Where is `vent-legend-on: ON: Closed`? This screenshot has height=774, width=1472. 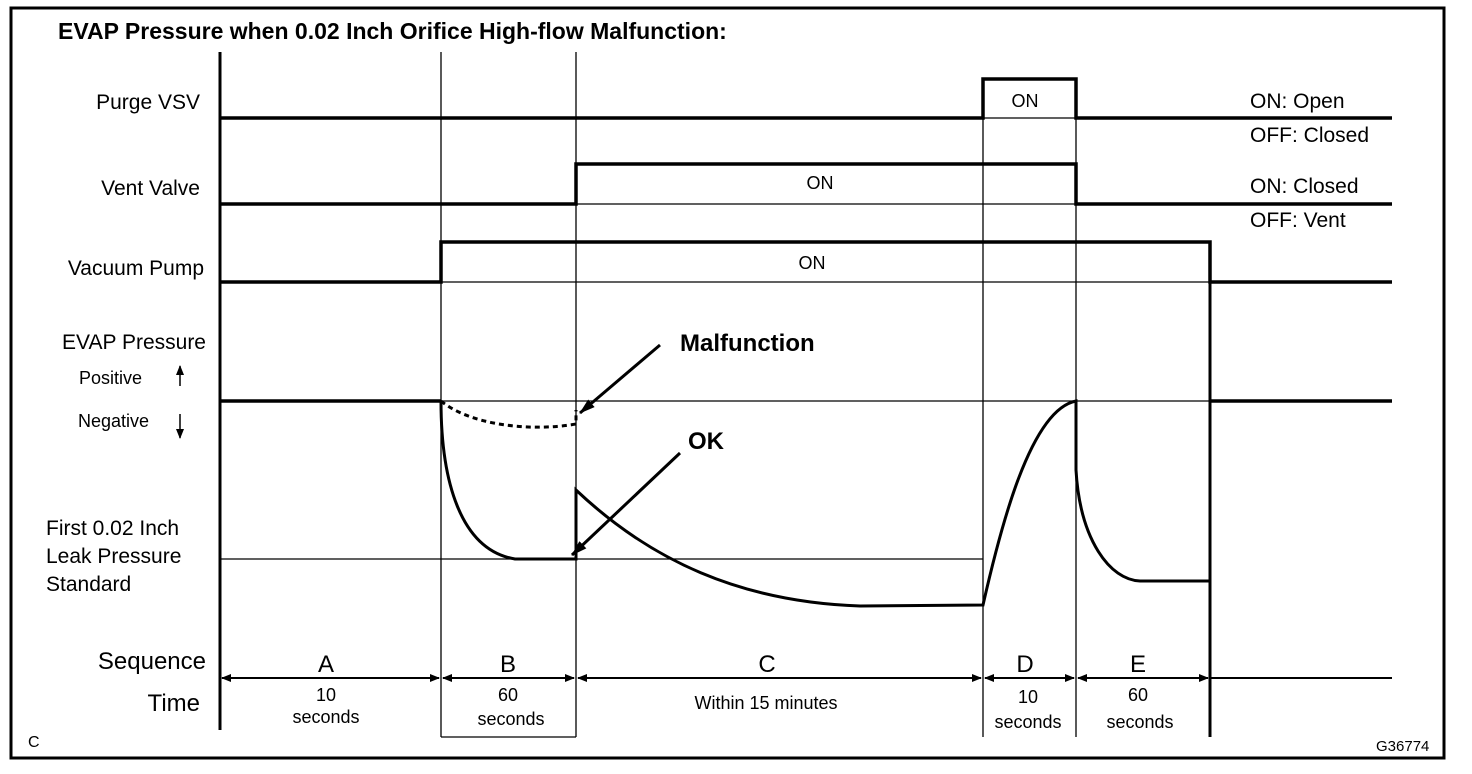 vent-legend-on: ON: Closed is located at coordinates (1304, 186).